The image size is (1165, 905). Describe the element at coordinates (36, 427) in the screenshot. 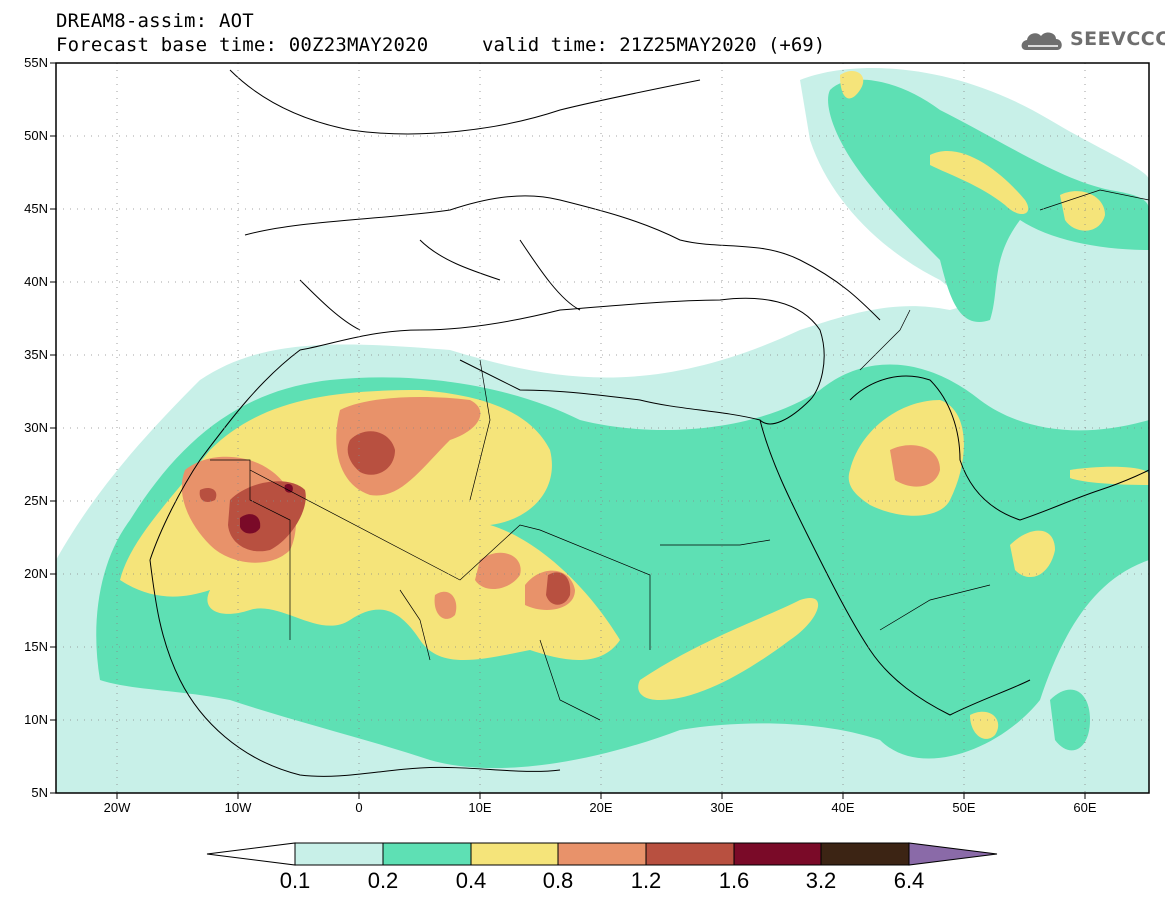

I see `lat-label: 30N` at that location.